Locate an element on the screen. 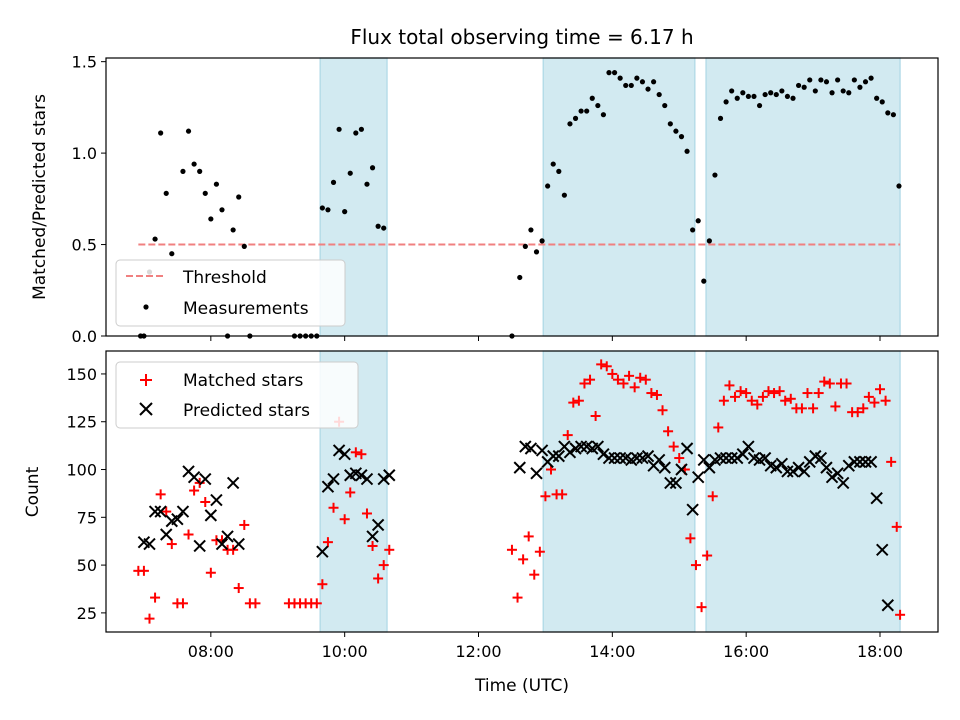 Image resolution: width=960 pixels, height=720 pixels. legend-predicted-label: Predicted stars is located at coordinates (246, 411).